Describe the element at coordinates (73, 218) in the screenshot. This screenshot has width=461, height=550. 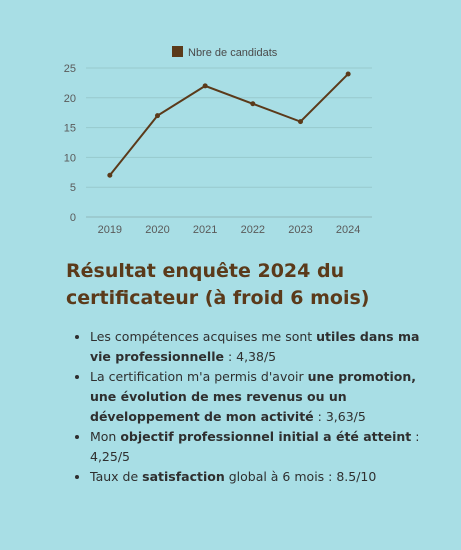
I see `y-tick-label: 0` at that location.